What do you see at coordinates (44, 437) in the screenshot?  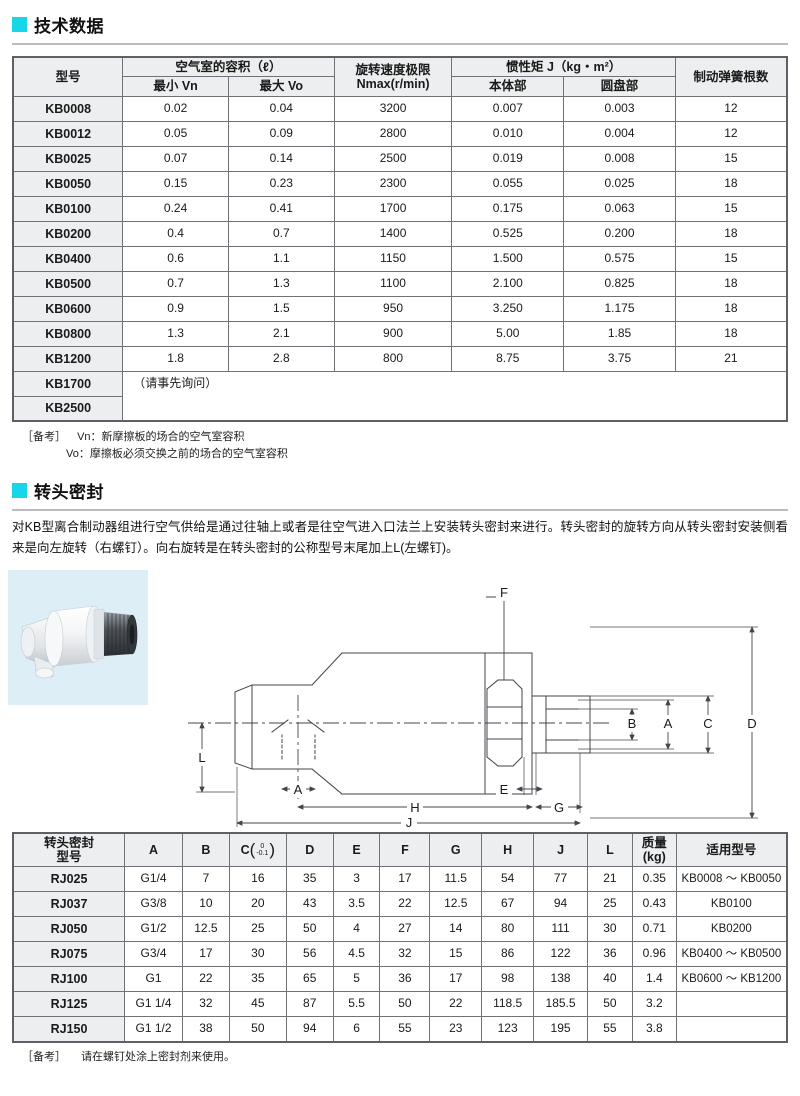 I see `footnote-tag: ［备考］` at bounding box center [44, 437].